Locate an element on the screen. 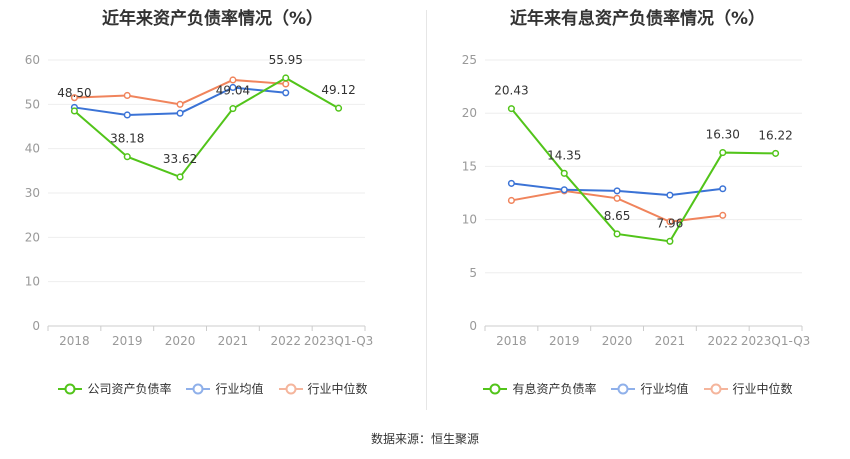 The image size is (850, 459). legend-label: 有息资产负债率 is located at coordinates (554, 389).